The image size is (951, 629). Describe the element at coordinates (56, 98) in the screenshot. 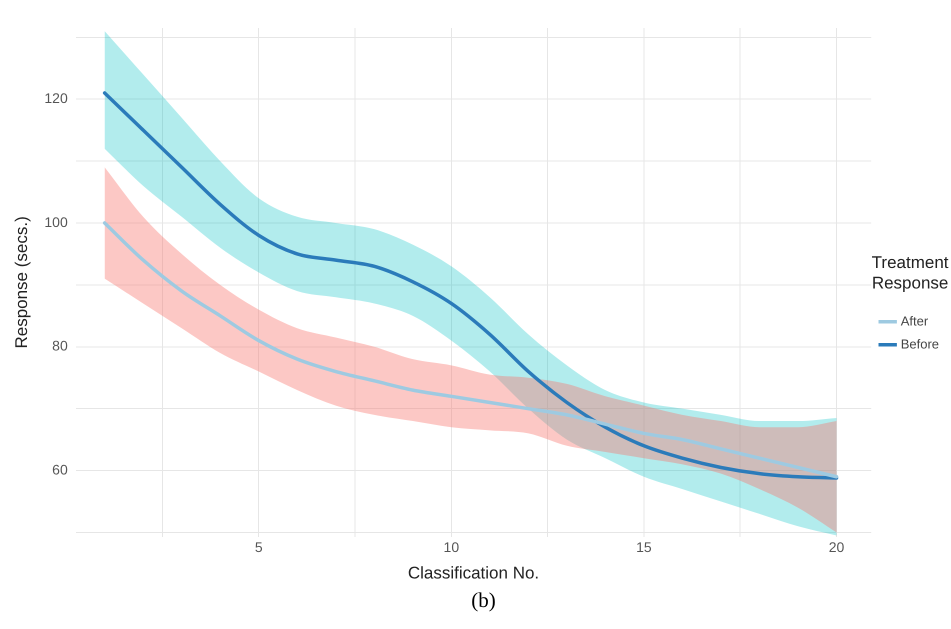

I see `y-tick-label: 120` at that location.